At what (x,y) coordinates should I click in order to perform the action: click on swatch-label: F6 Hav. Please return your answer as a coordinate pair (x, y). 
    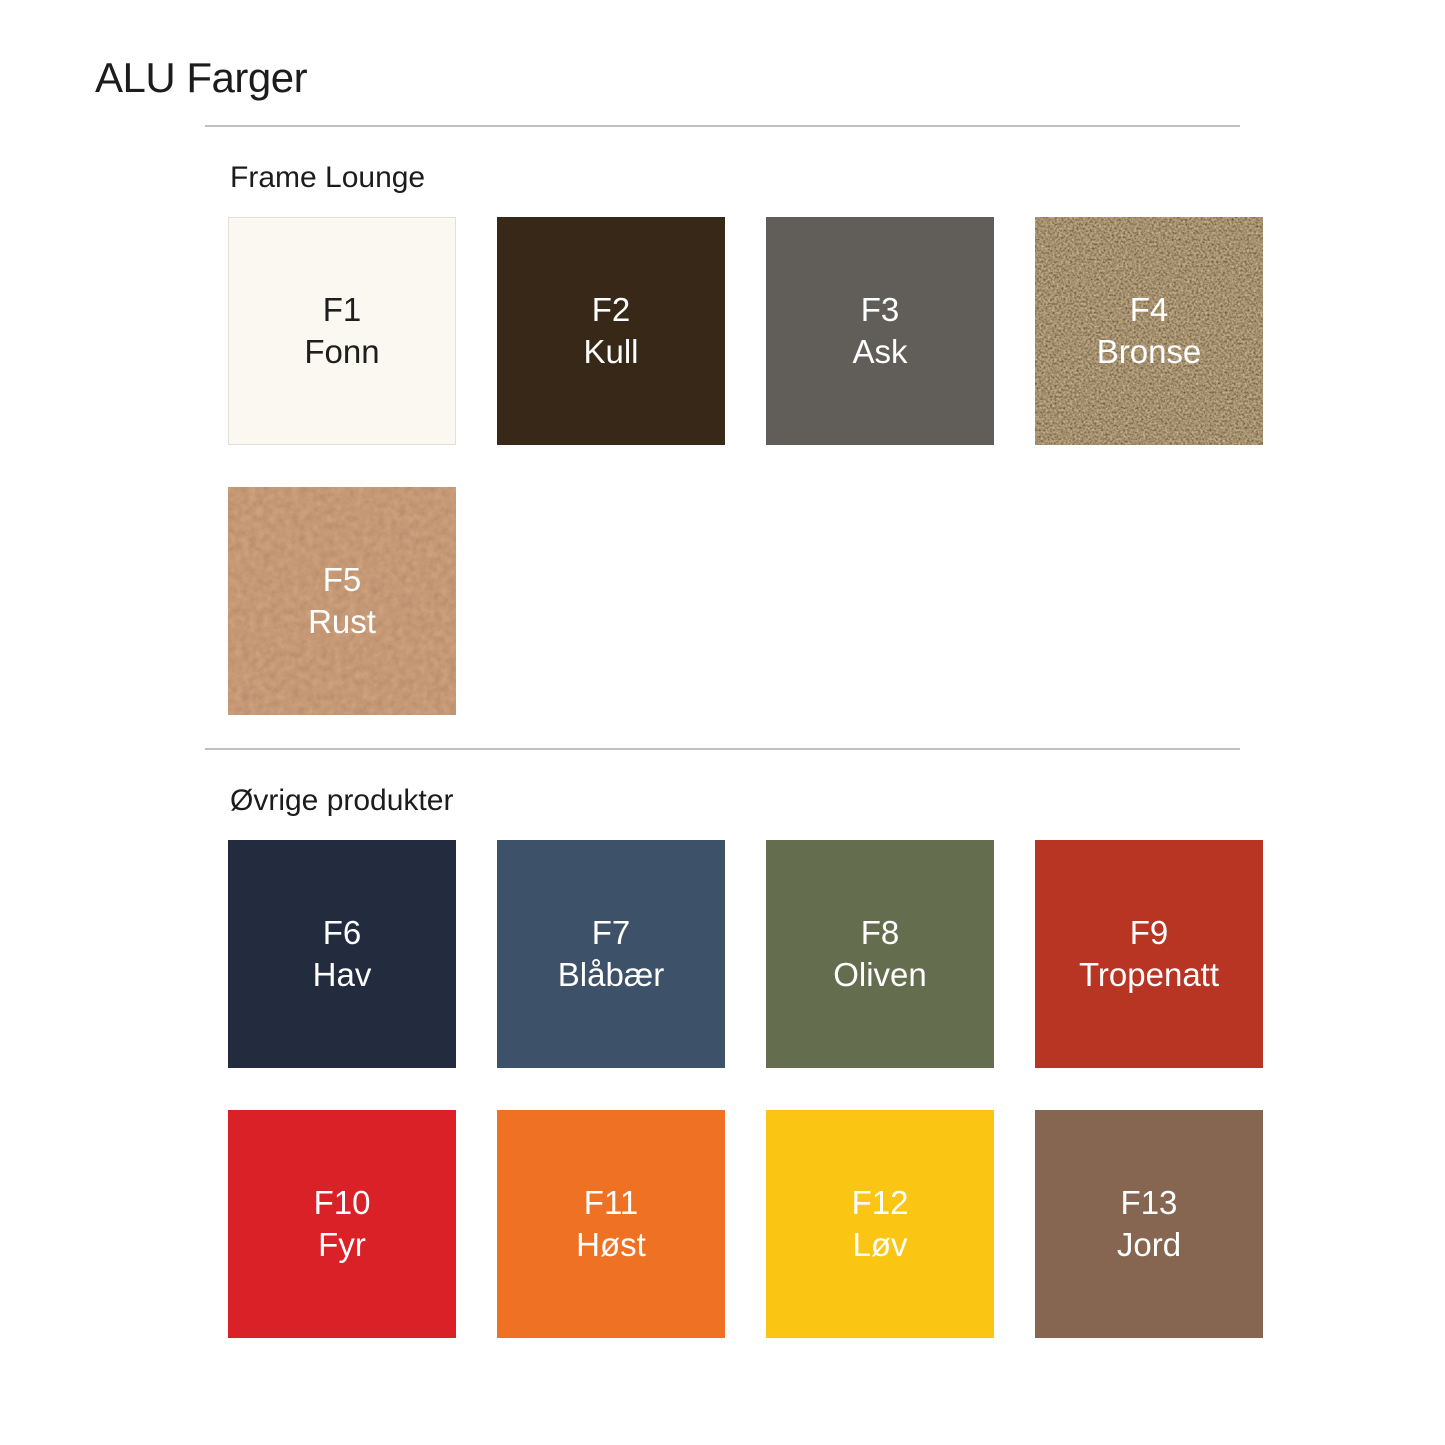
    Looking at the image, I should click on (342, 954).